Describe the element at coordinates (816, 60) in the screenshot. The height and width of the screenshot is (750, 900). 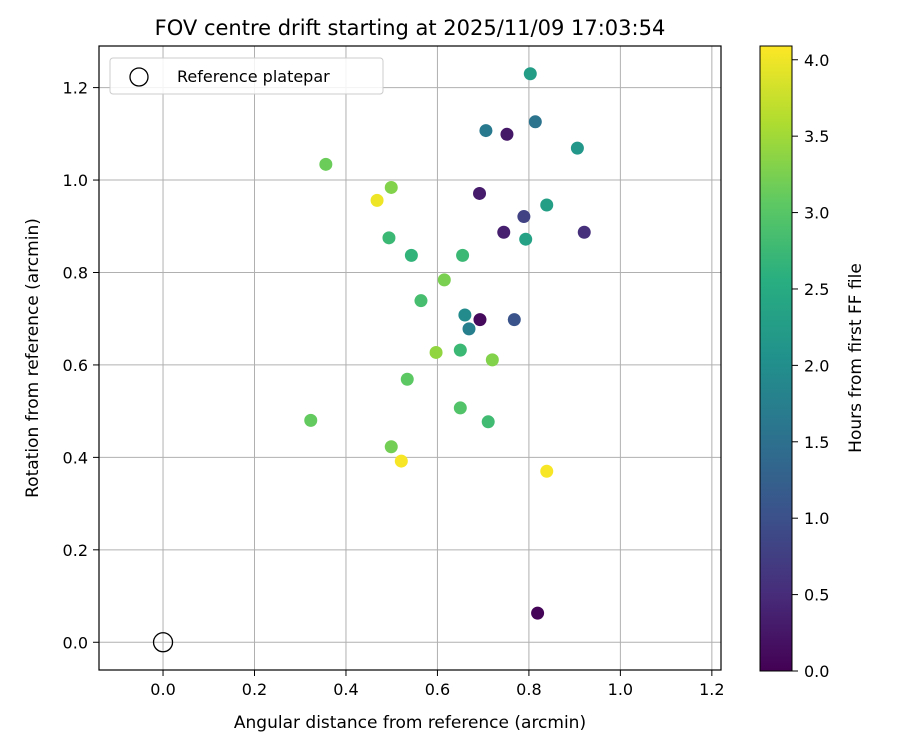
I see `colorbar-tick-label: 4.0` at that location.